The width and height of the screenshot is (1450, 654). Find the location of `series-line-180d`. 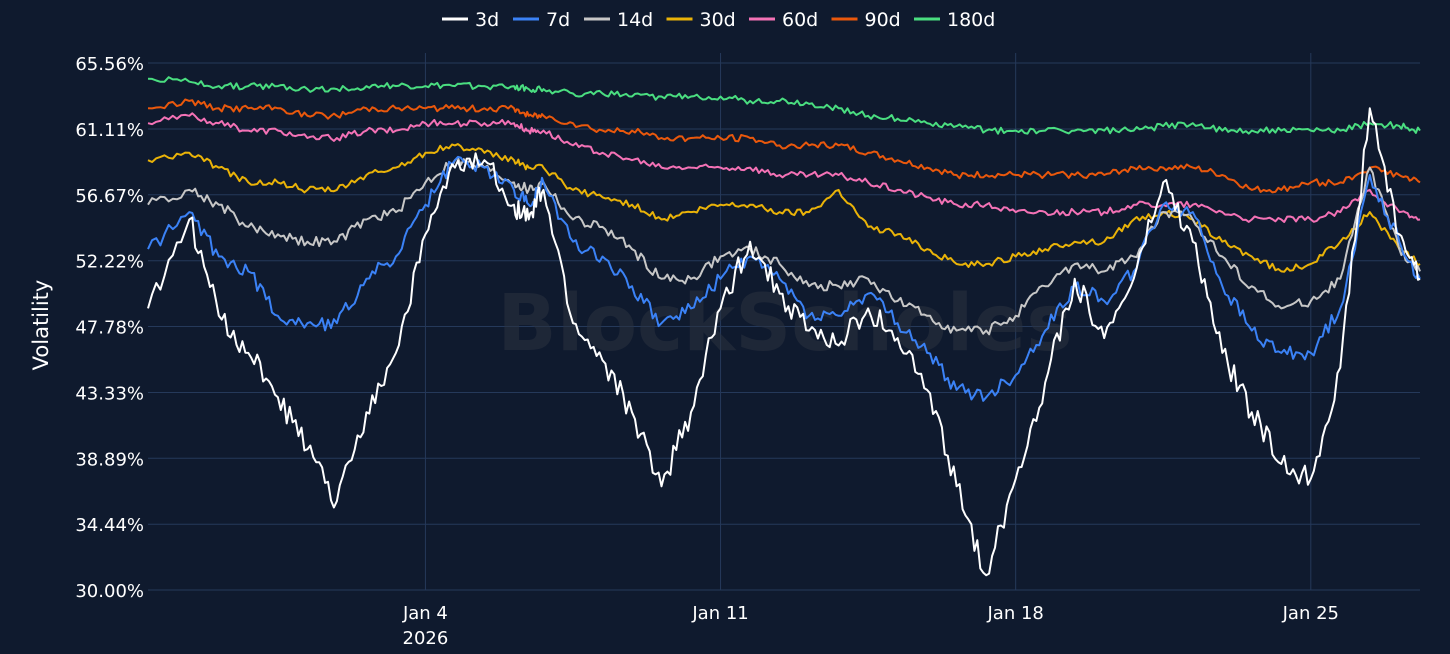

series-line-180d is located at coordinates (784, 105).